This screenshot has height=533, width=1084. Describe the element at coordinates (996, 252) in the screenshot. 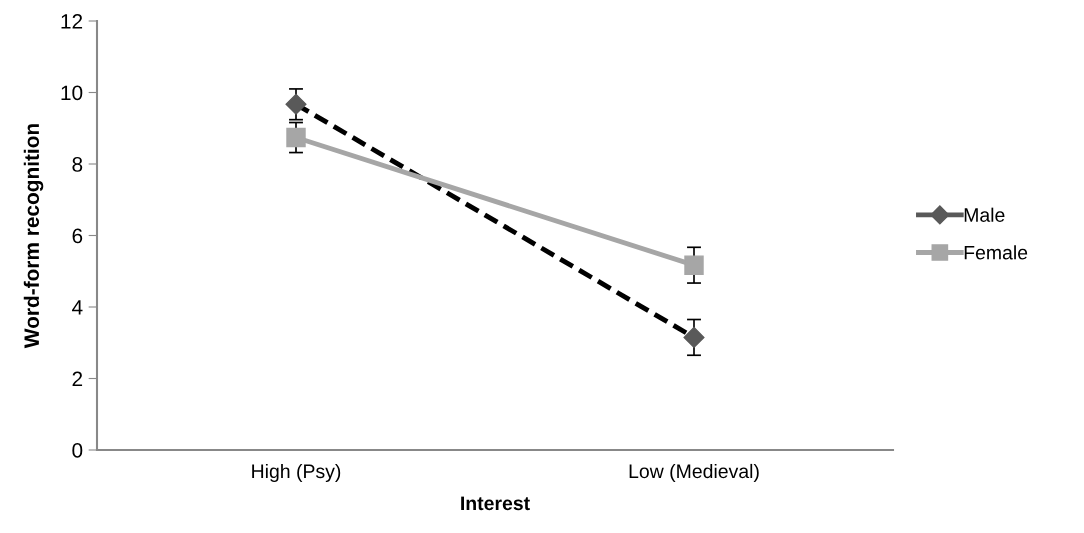

I see `legend-label: Female` at that location.